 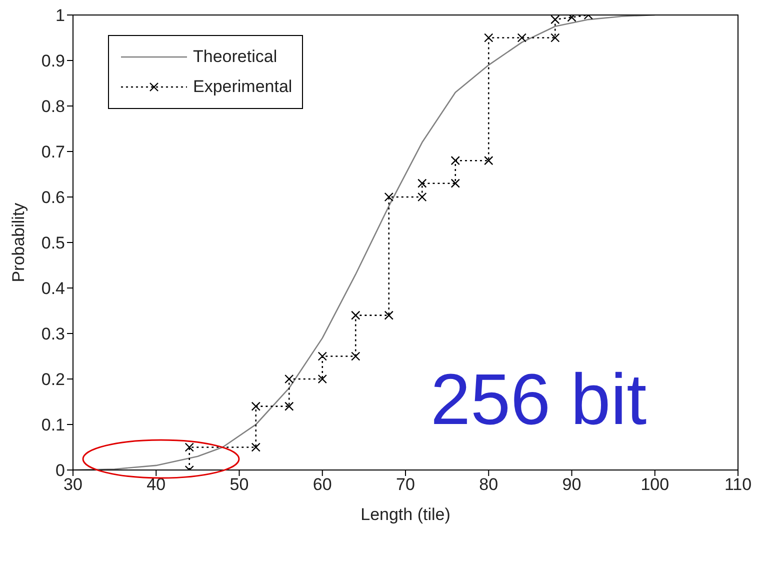 I want to click on x-tick-label: 60, so click(x=322, y=484).